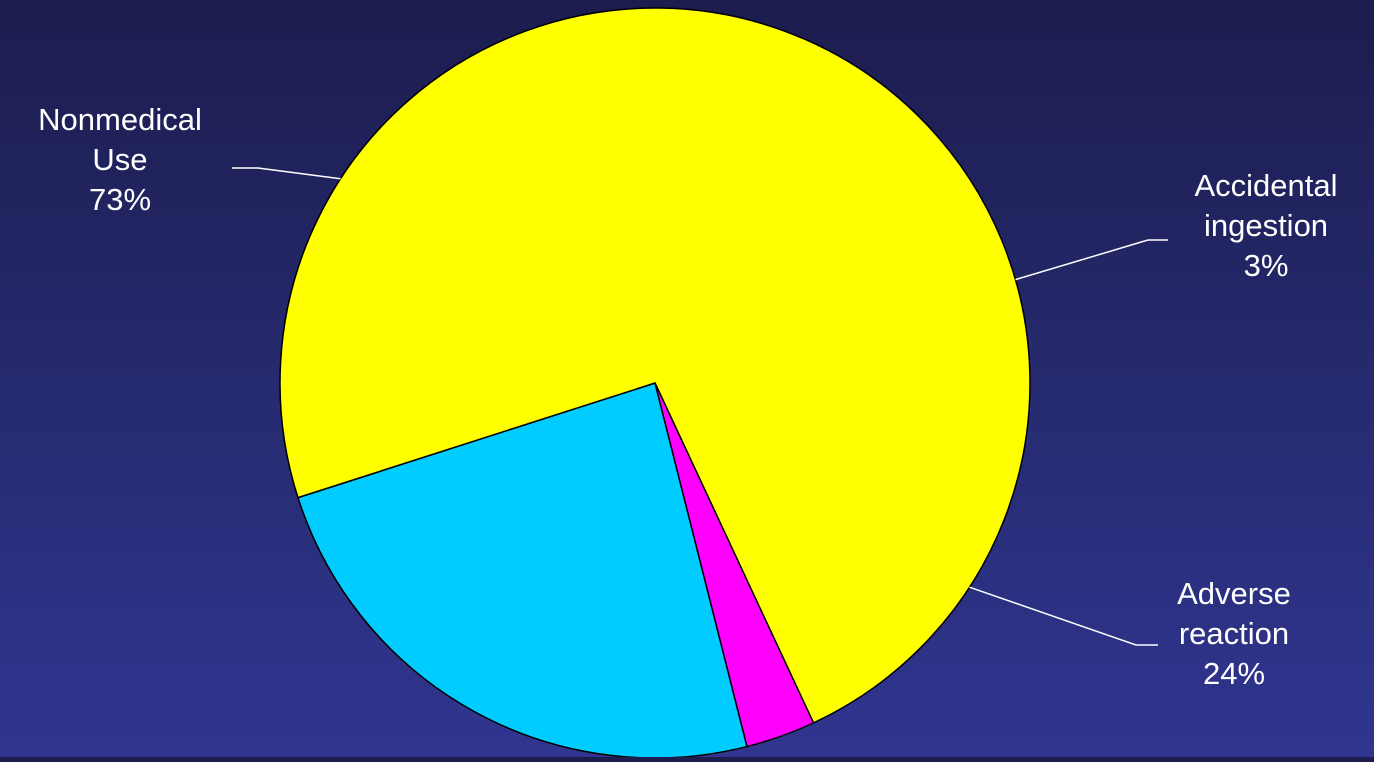 This screenshot has width=1374, height=762. I want to click on slice-label-line: ingestion, so click(1266, 225).